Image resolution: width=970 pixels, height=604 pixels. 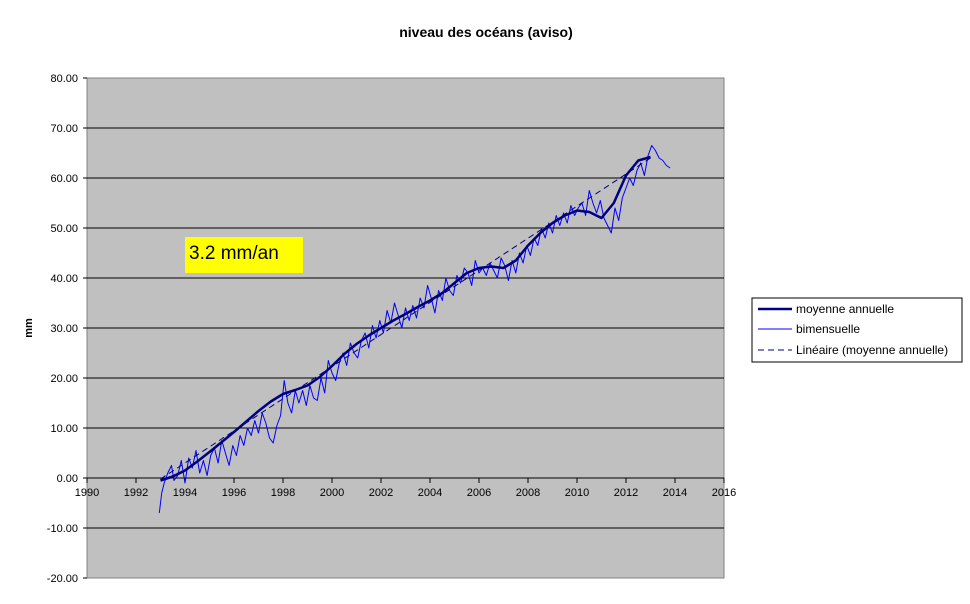 What do you see at coordinates (675, 493) in the screenshot?
I see `x-tick-label: 2014` at bounding box center [675, 493].